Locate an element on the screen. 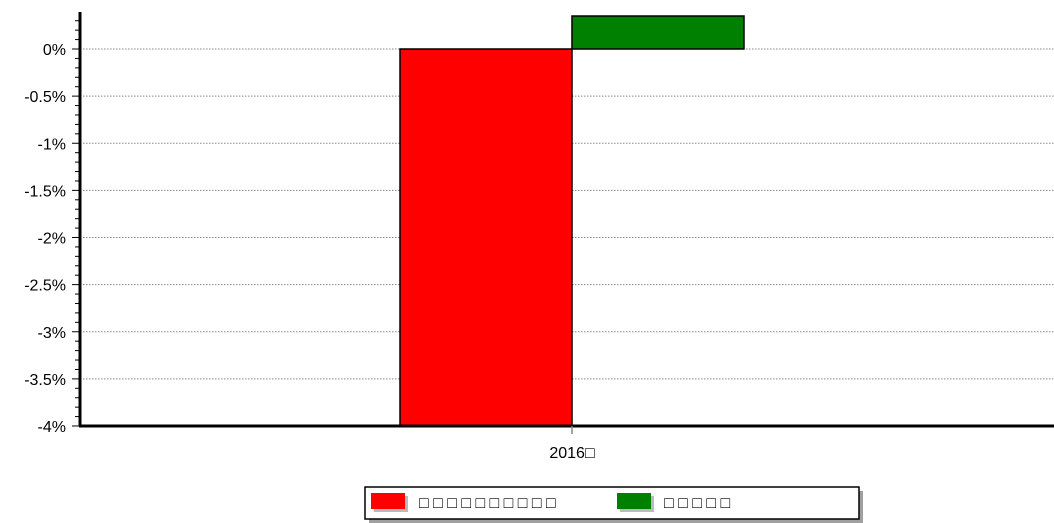 The image size is (1054, 523). legend-box is located at coordinates (612, 503).